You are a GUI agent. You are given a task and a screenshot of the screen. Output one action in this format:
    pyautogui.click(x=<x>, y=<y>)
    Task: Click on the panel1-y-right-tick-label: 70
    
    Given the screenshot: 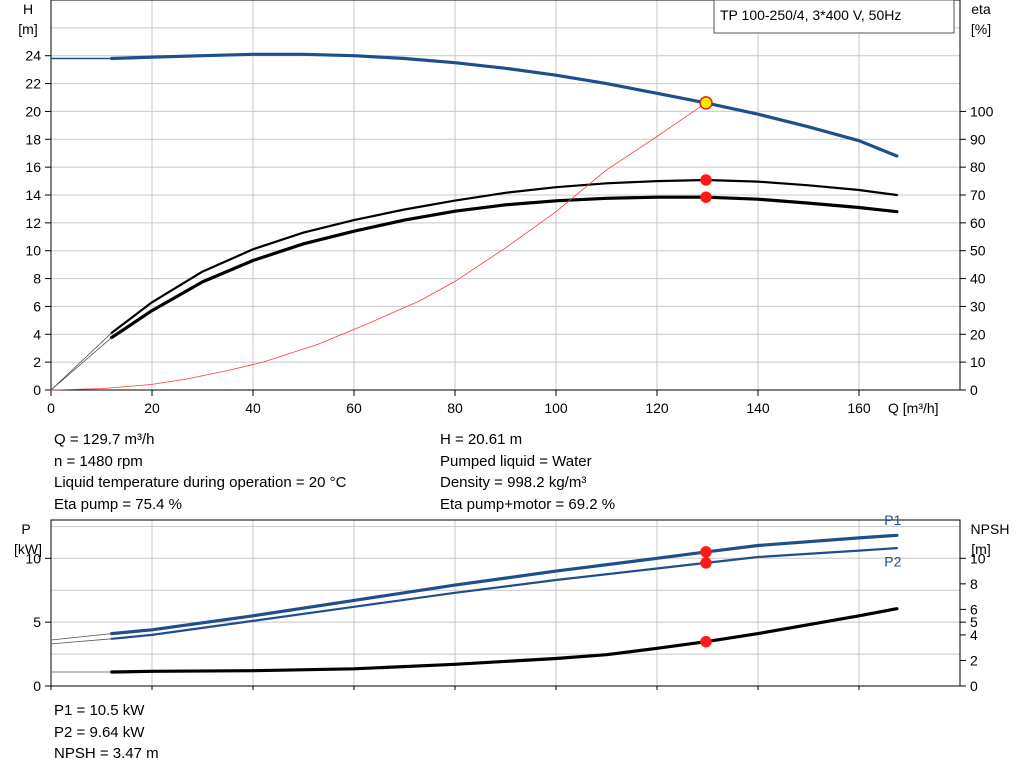 What is the action you would take?
    pyautogui.click(x=978, y=195)
    